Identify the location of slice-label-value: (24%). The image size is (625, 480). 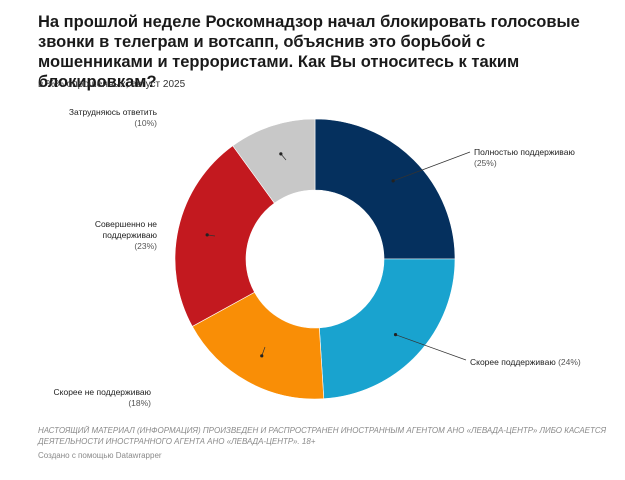
(569, 362).